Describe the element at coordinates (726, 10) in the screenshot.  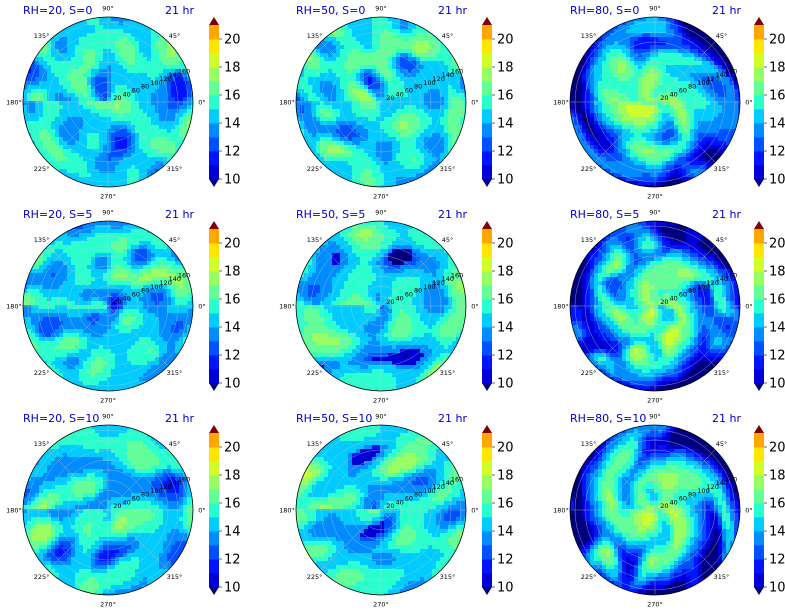
I see `panel-time-label: 21 hr` at that location.